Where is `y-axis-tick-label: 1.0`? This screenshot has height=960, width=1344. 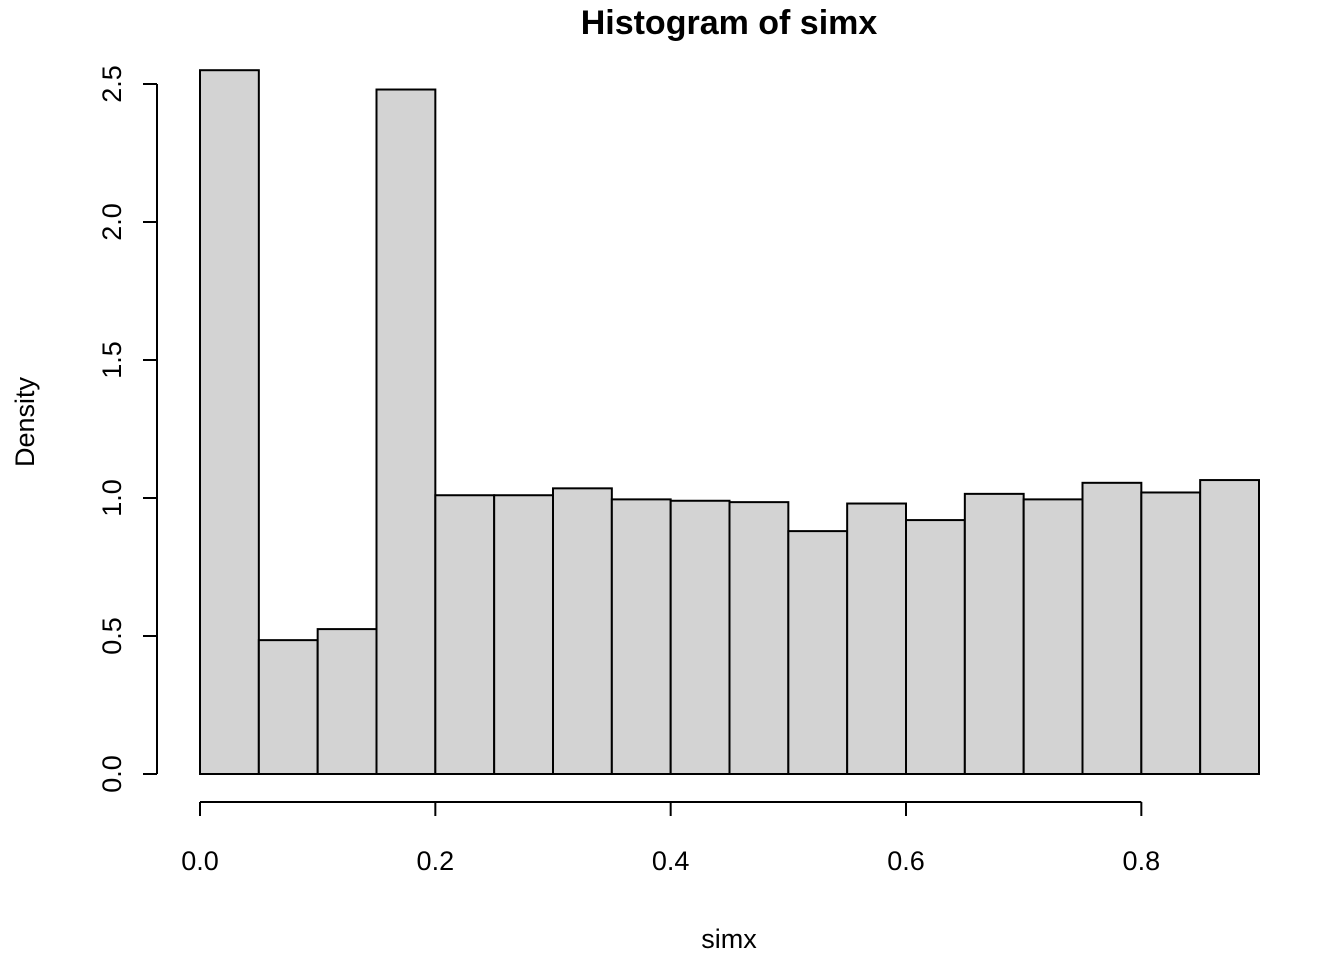
y-axis-tick-label: 1.0 is located at coordinates (112, 498).